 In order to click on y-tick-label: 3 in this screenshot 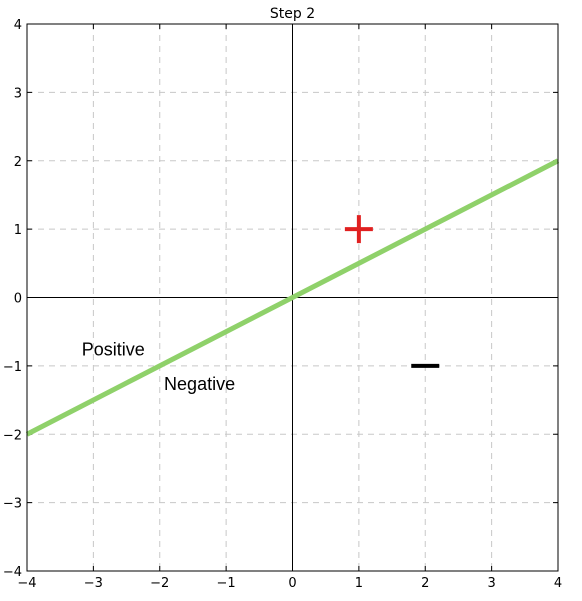, I will do `click(18, 93)`.